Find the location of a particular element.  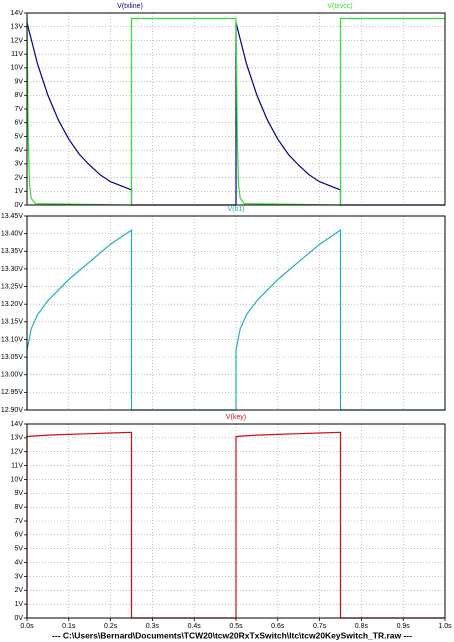

y-tick-label: 13.20V is located at coordinates (12, 304).